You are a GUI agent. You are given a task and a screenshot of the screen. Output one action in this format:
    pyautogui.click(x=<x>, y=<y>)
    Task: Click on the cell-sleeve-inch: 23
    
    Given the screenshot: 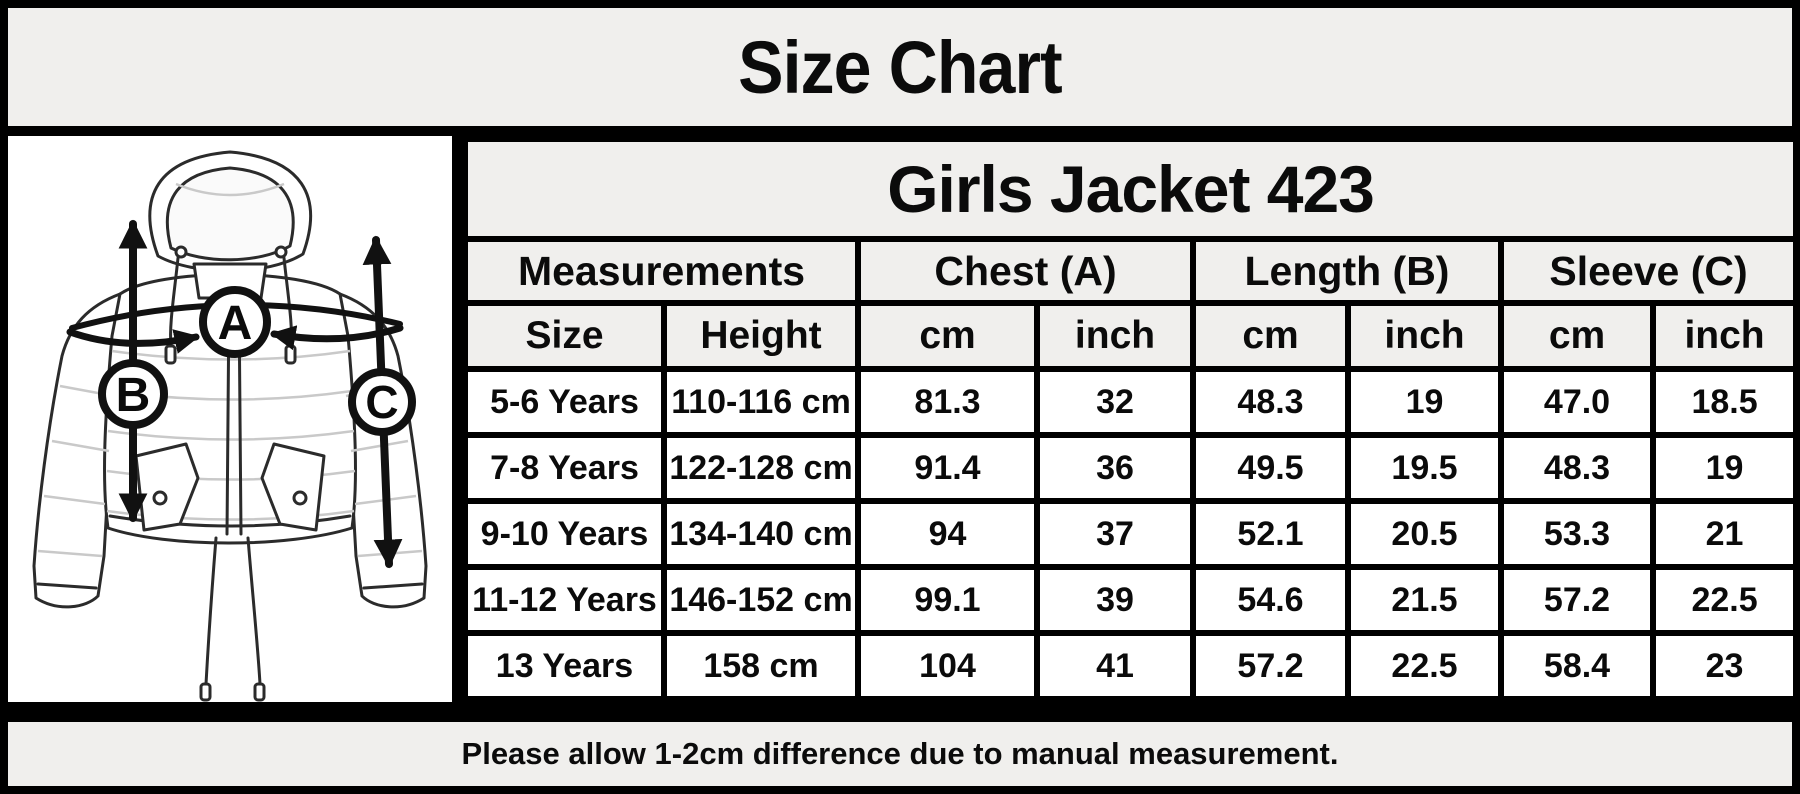 What is the action you would take?
    pyautogui.click(x=1724, y=666)
    